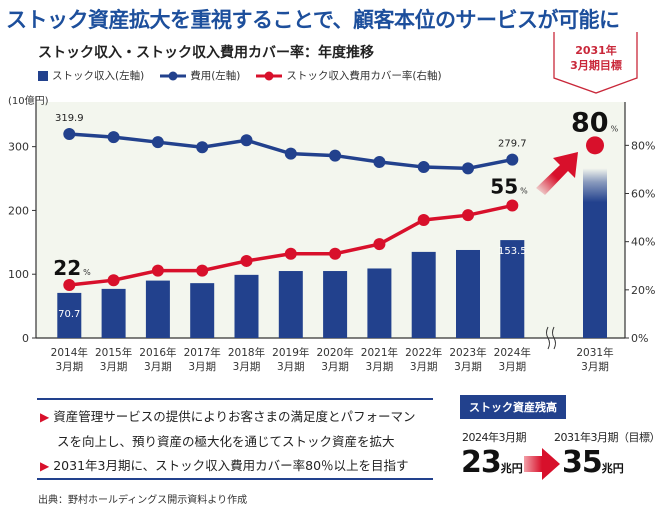 The image size is (670, 509). I want to click on y-right-tick-label: 20%, so click(643, 290).